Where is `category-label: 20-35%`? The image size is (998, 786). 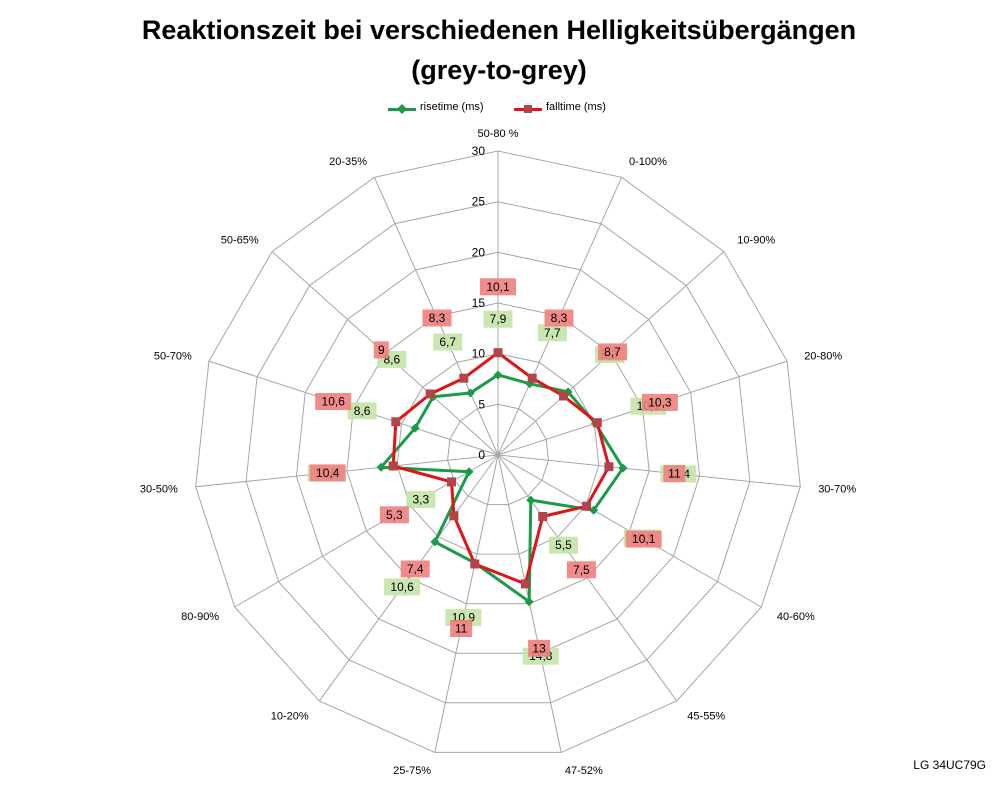
category-label: 20-35% is located at coordinates (348, 162).